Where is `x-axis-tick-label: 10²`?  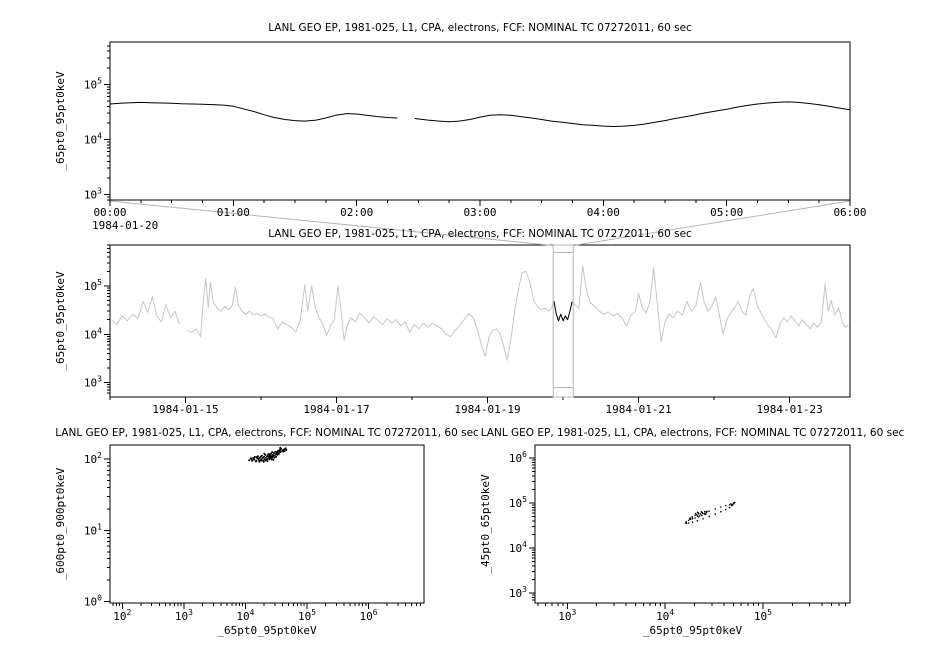 x-axis-tick-label: 10² is located at coordinates (122, 615).